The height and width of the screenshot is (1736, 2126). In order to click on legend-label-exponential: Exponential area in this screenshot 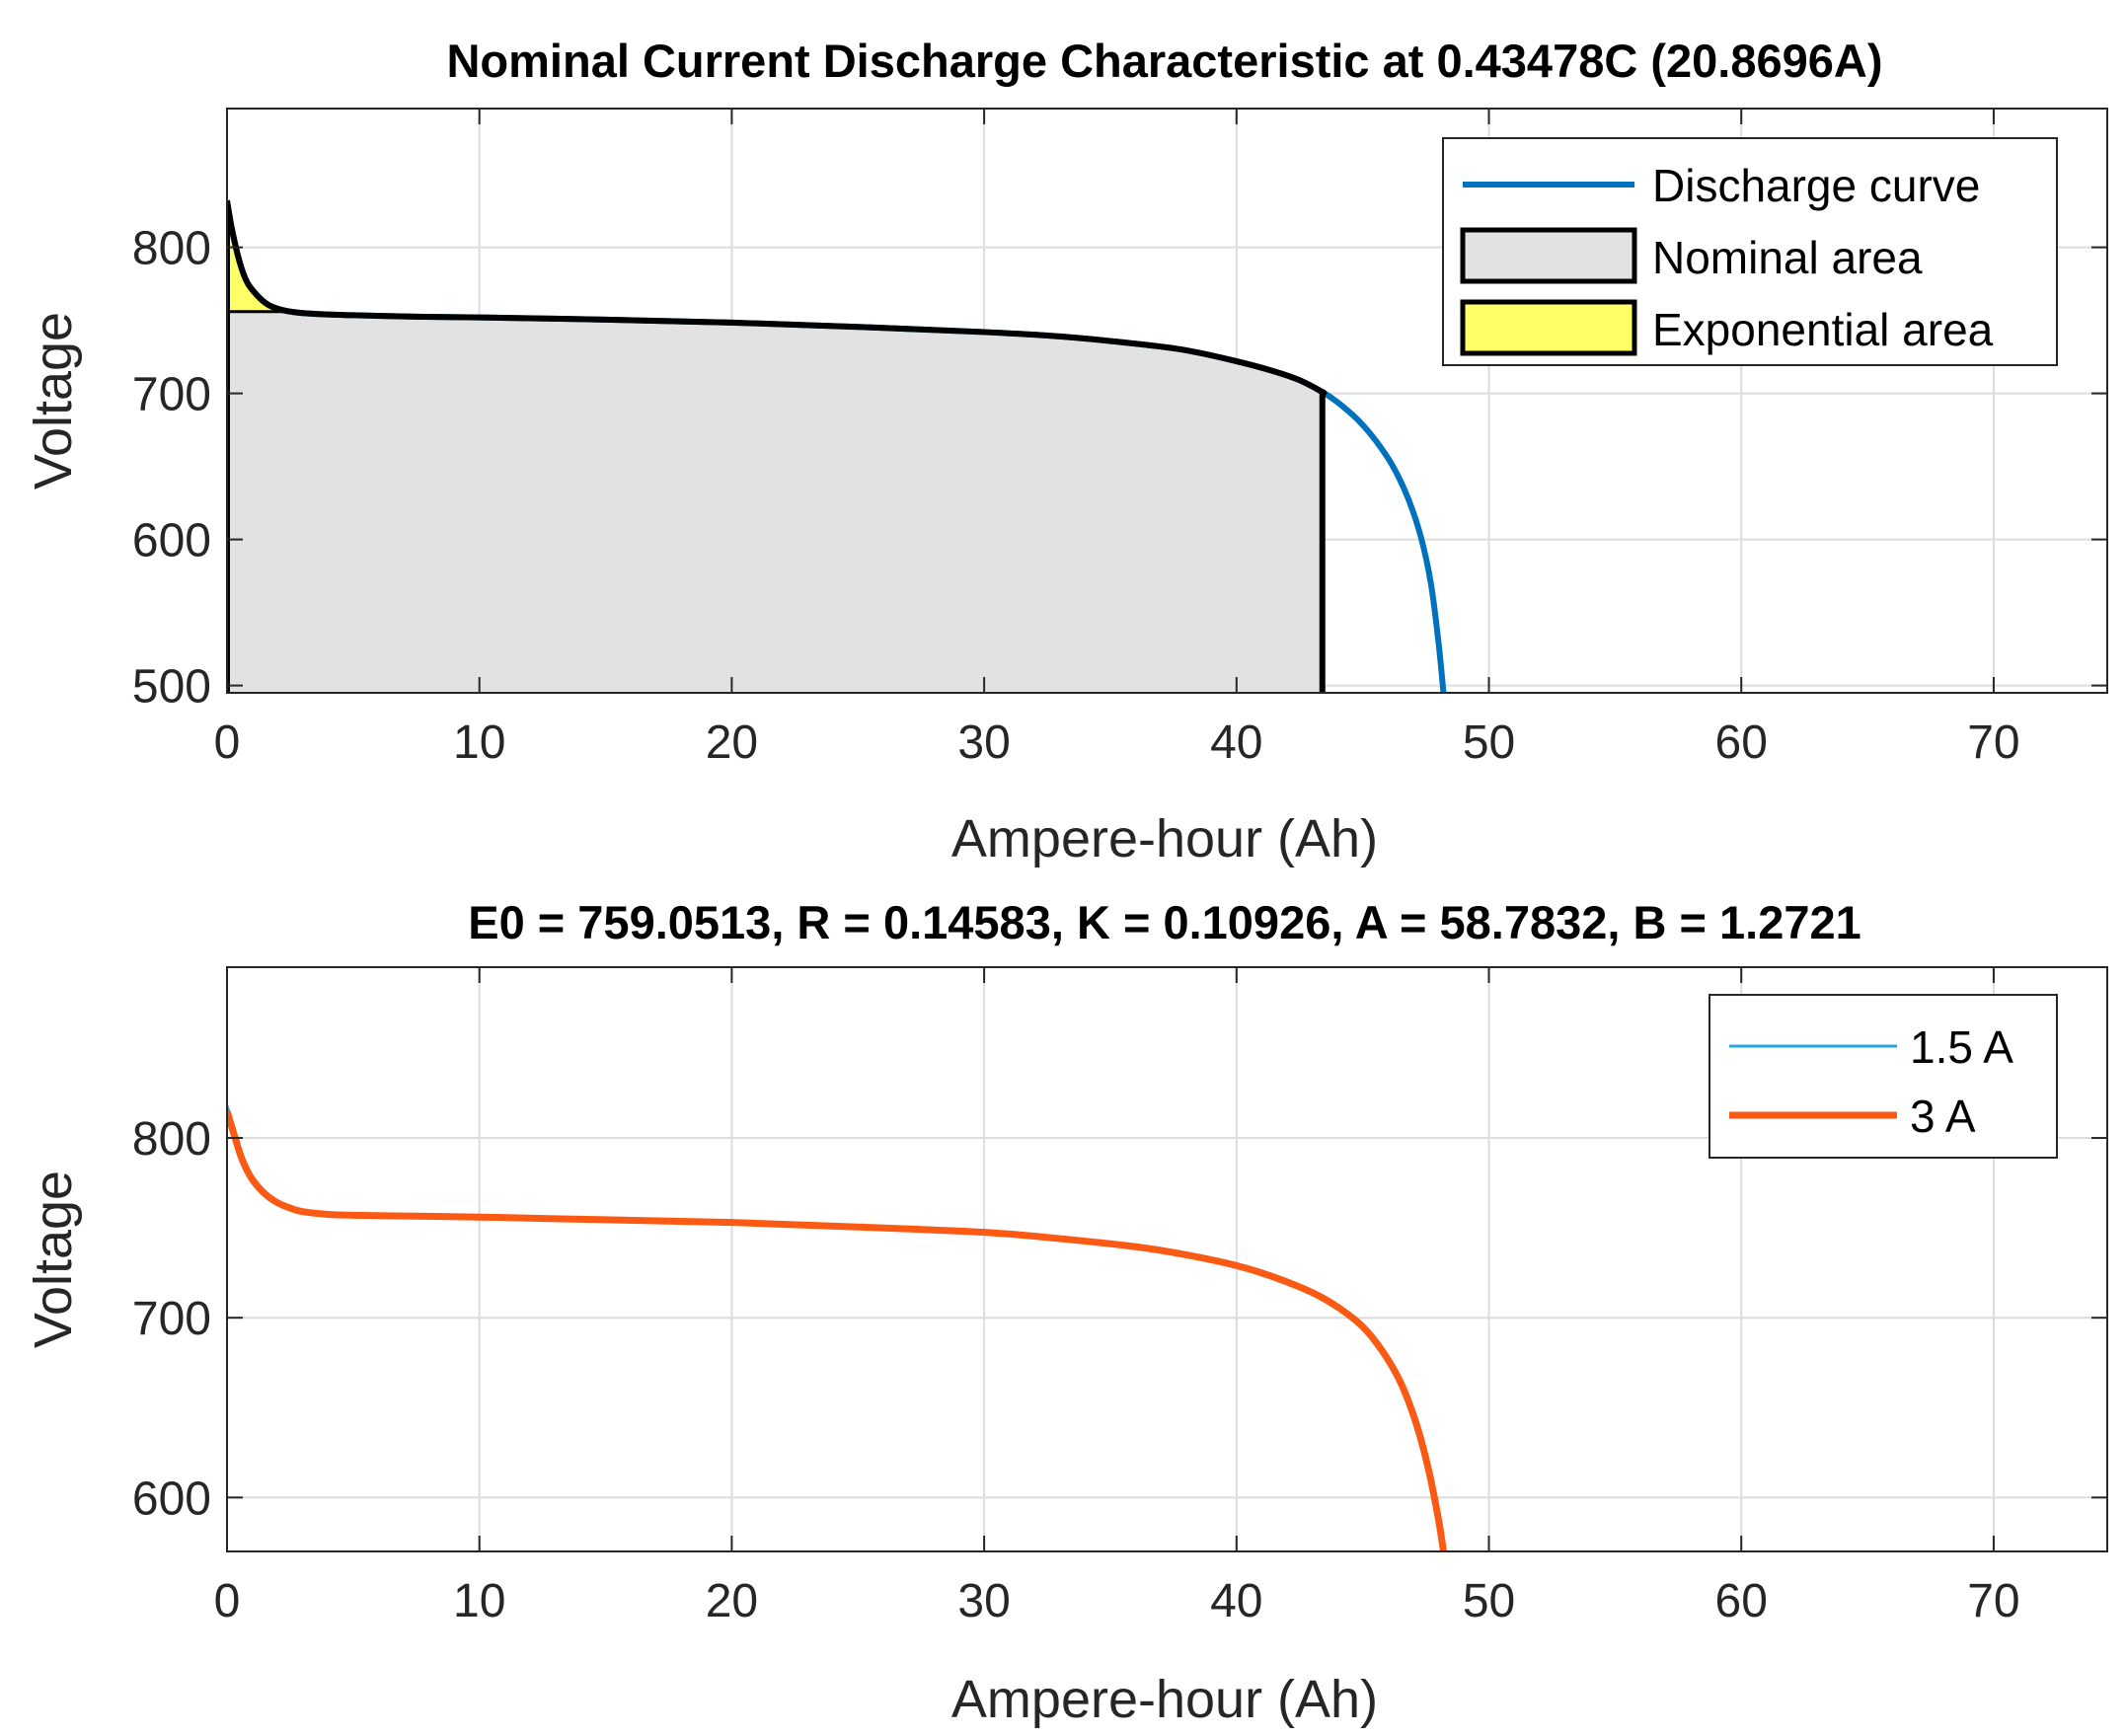, I will do `click(1823, 330)`.